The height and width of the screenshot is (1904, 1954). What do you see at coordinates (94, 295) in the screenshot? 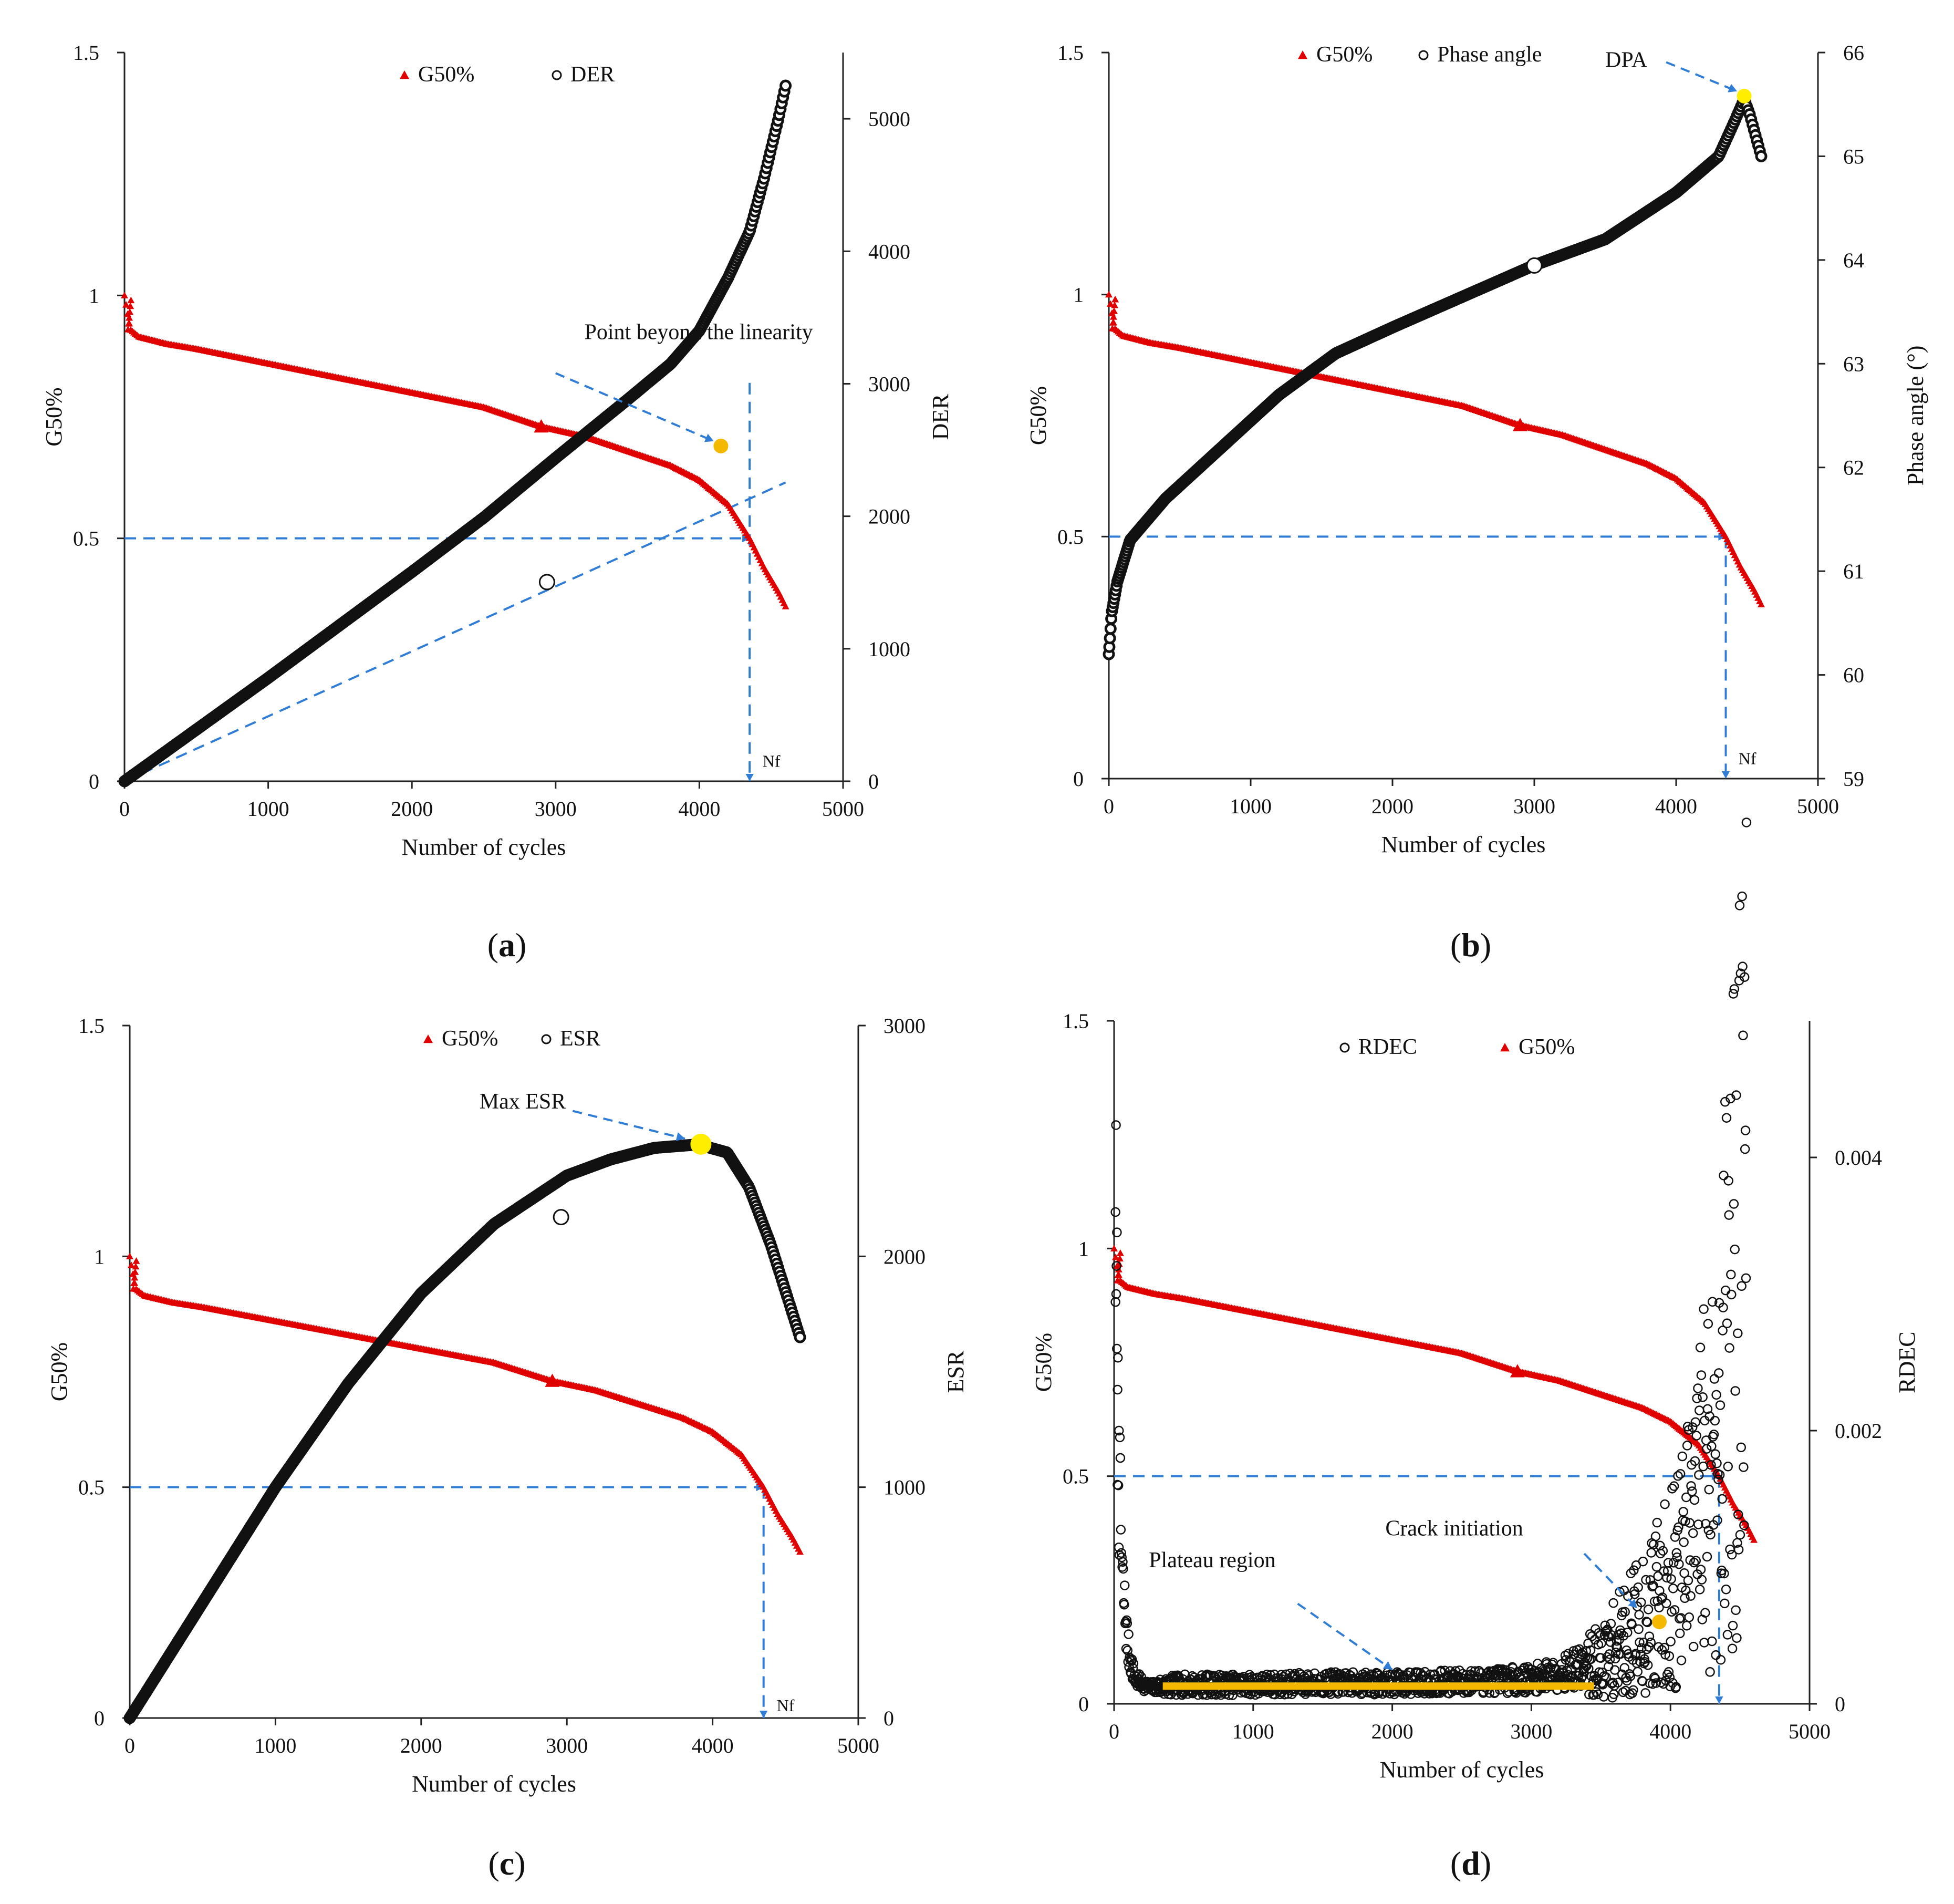
I see `y-tick-label-left: 1` at bounding box center [94, 295].